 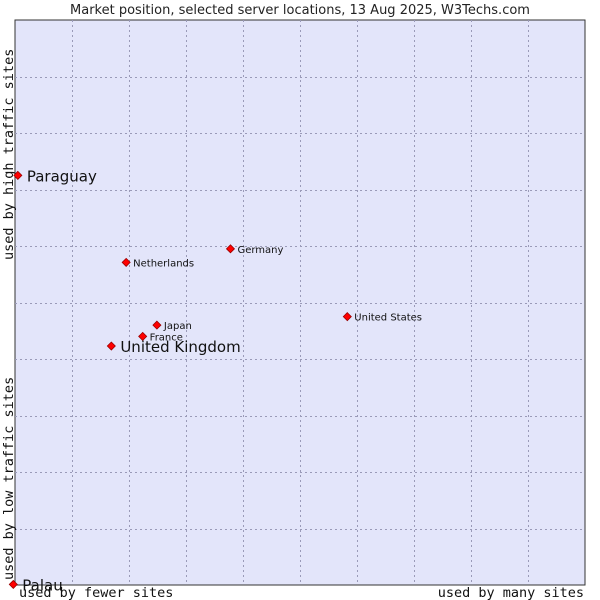 I want to click on point-label-japan: Japan, so click(x=177, y=326).